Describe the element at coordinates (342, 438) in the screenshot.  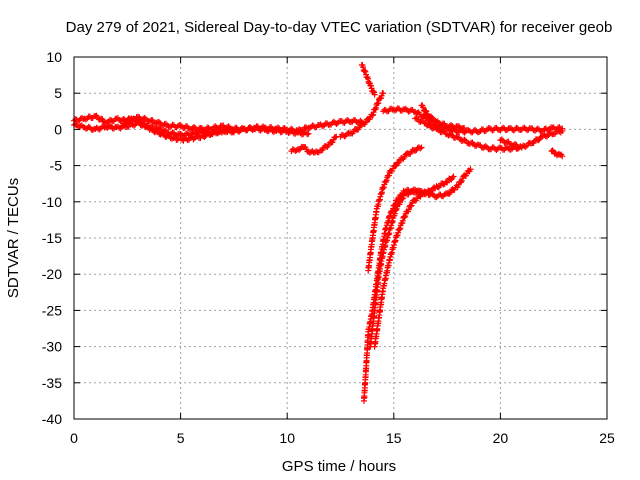
I see `x-tick-labels: 0 5 10 15 20 25` at that location.